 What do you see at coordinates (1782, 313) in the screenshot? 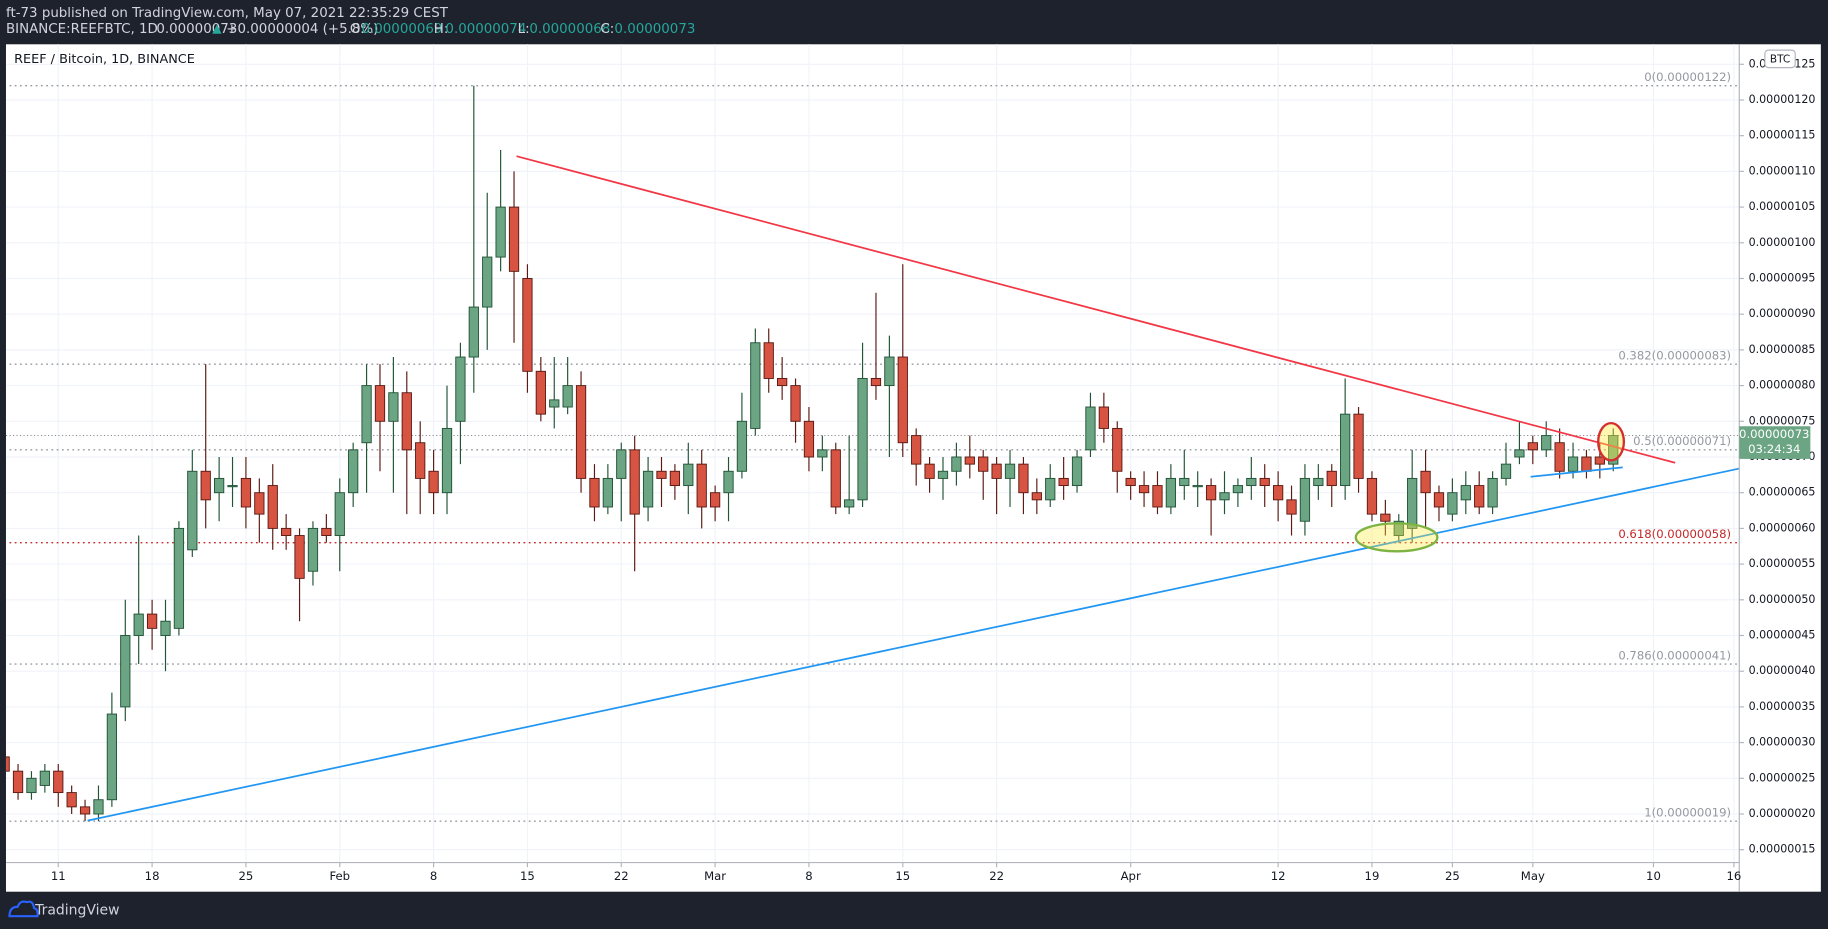
I see `y-tick-label: 0.00000090` at bounding box center [1782, 313].